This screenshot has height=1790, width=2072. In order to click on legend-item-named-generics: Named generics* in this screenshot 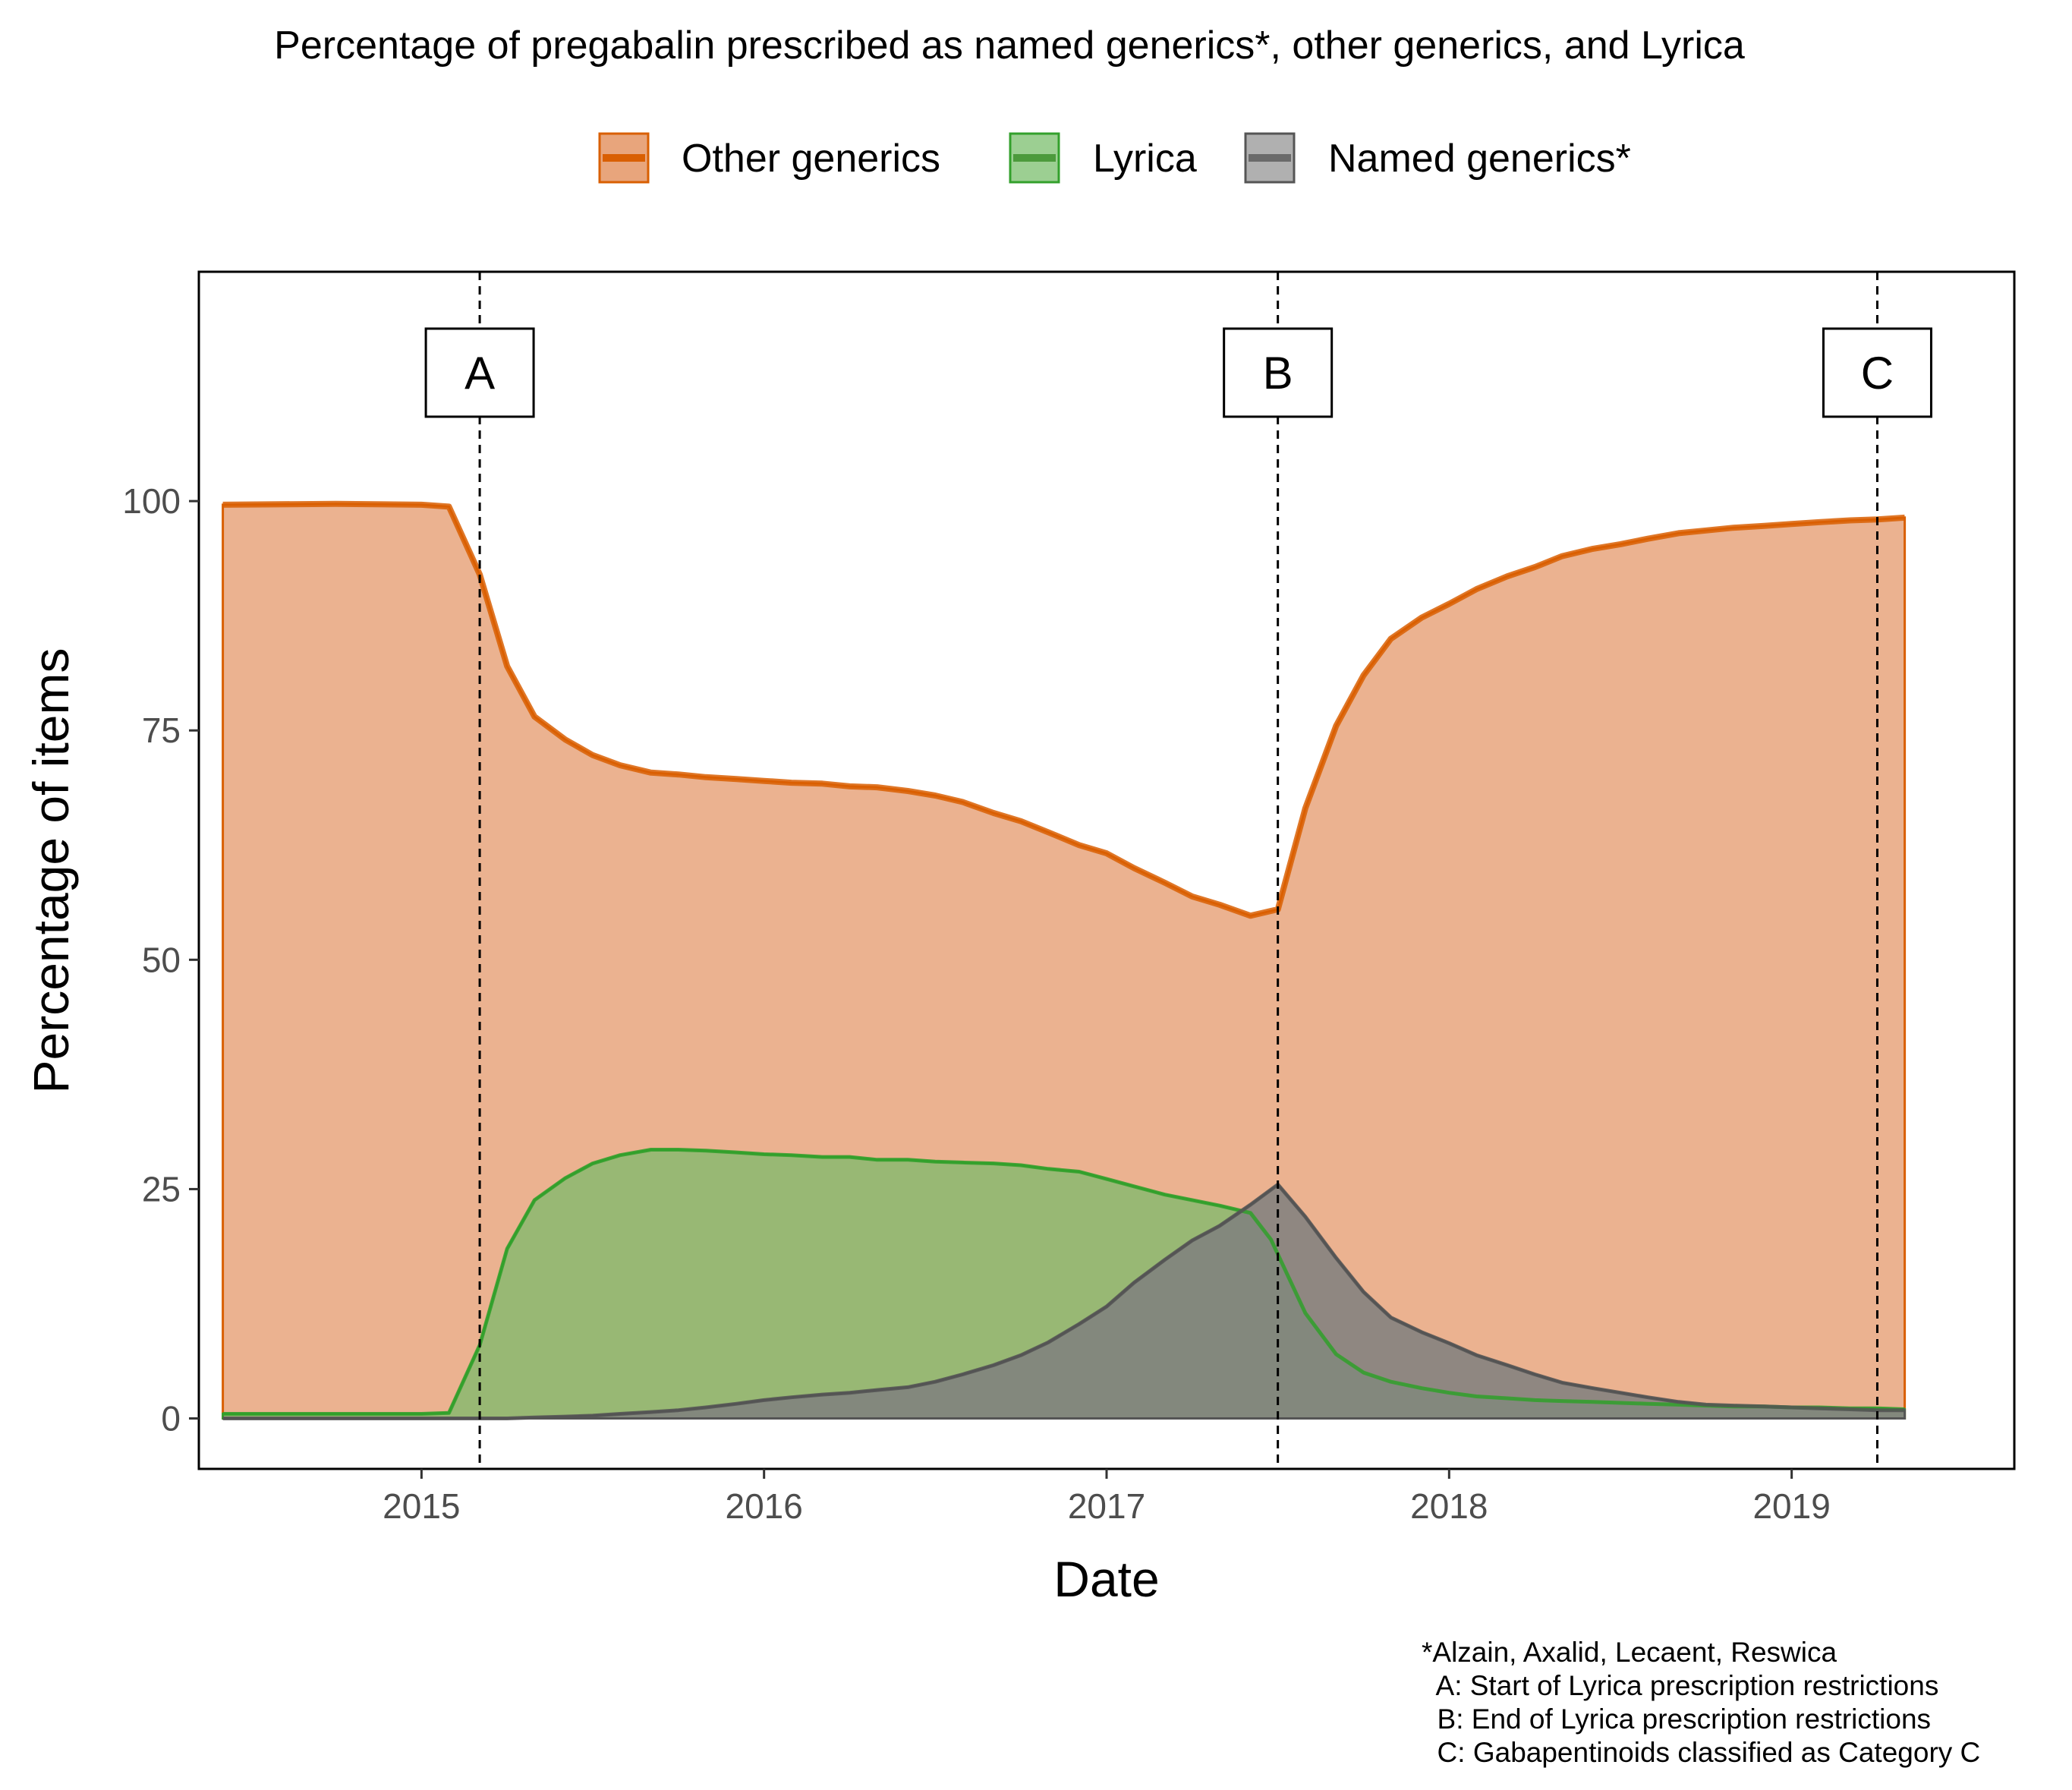, I will do `click(1437, 158)`.